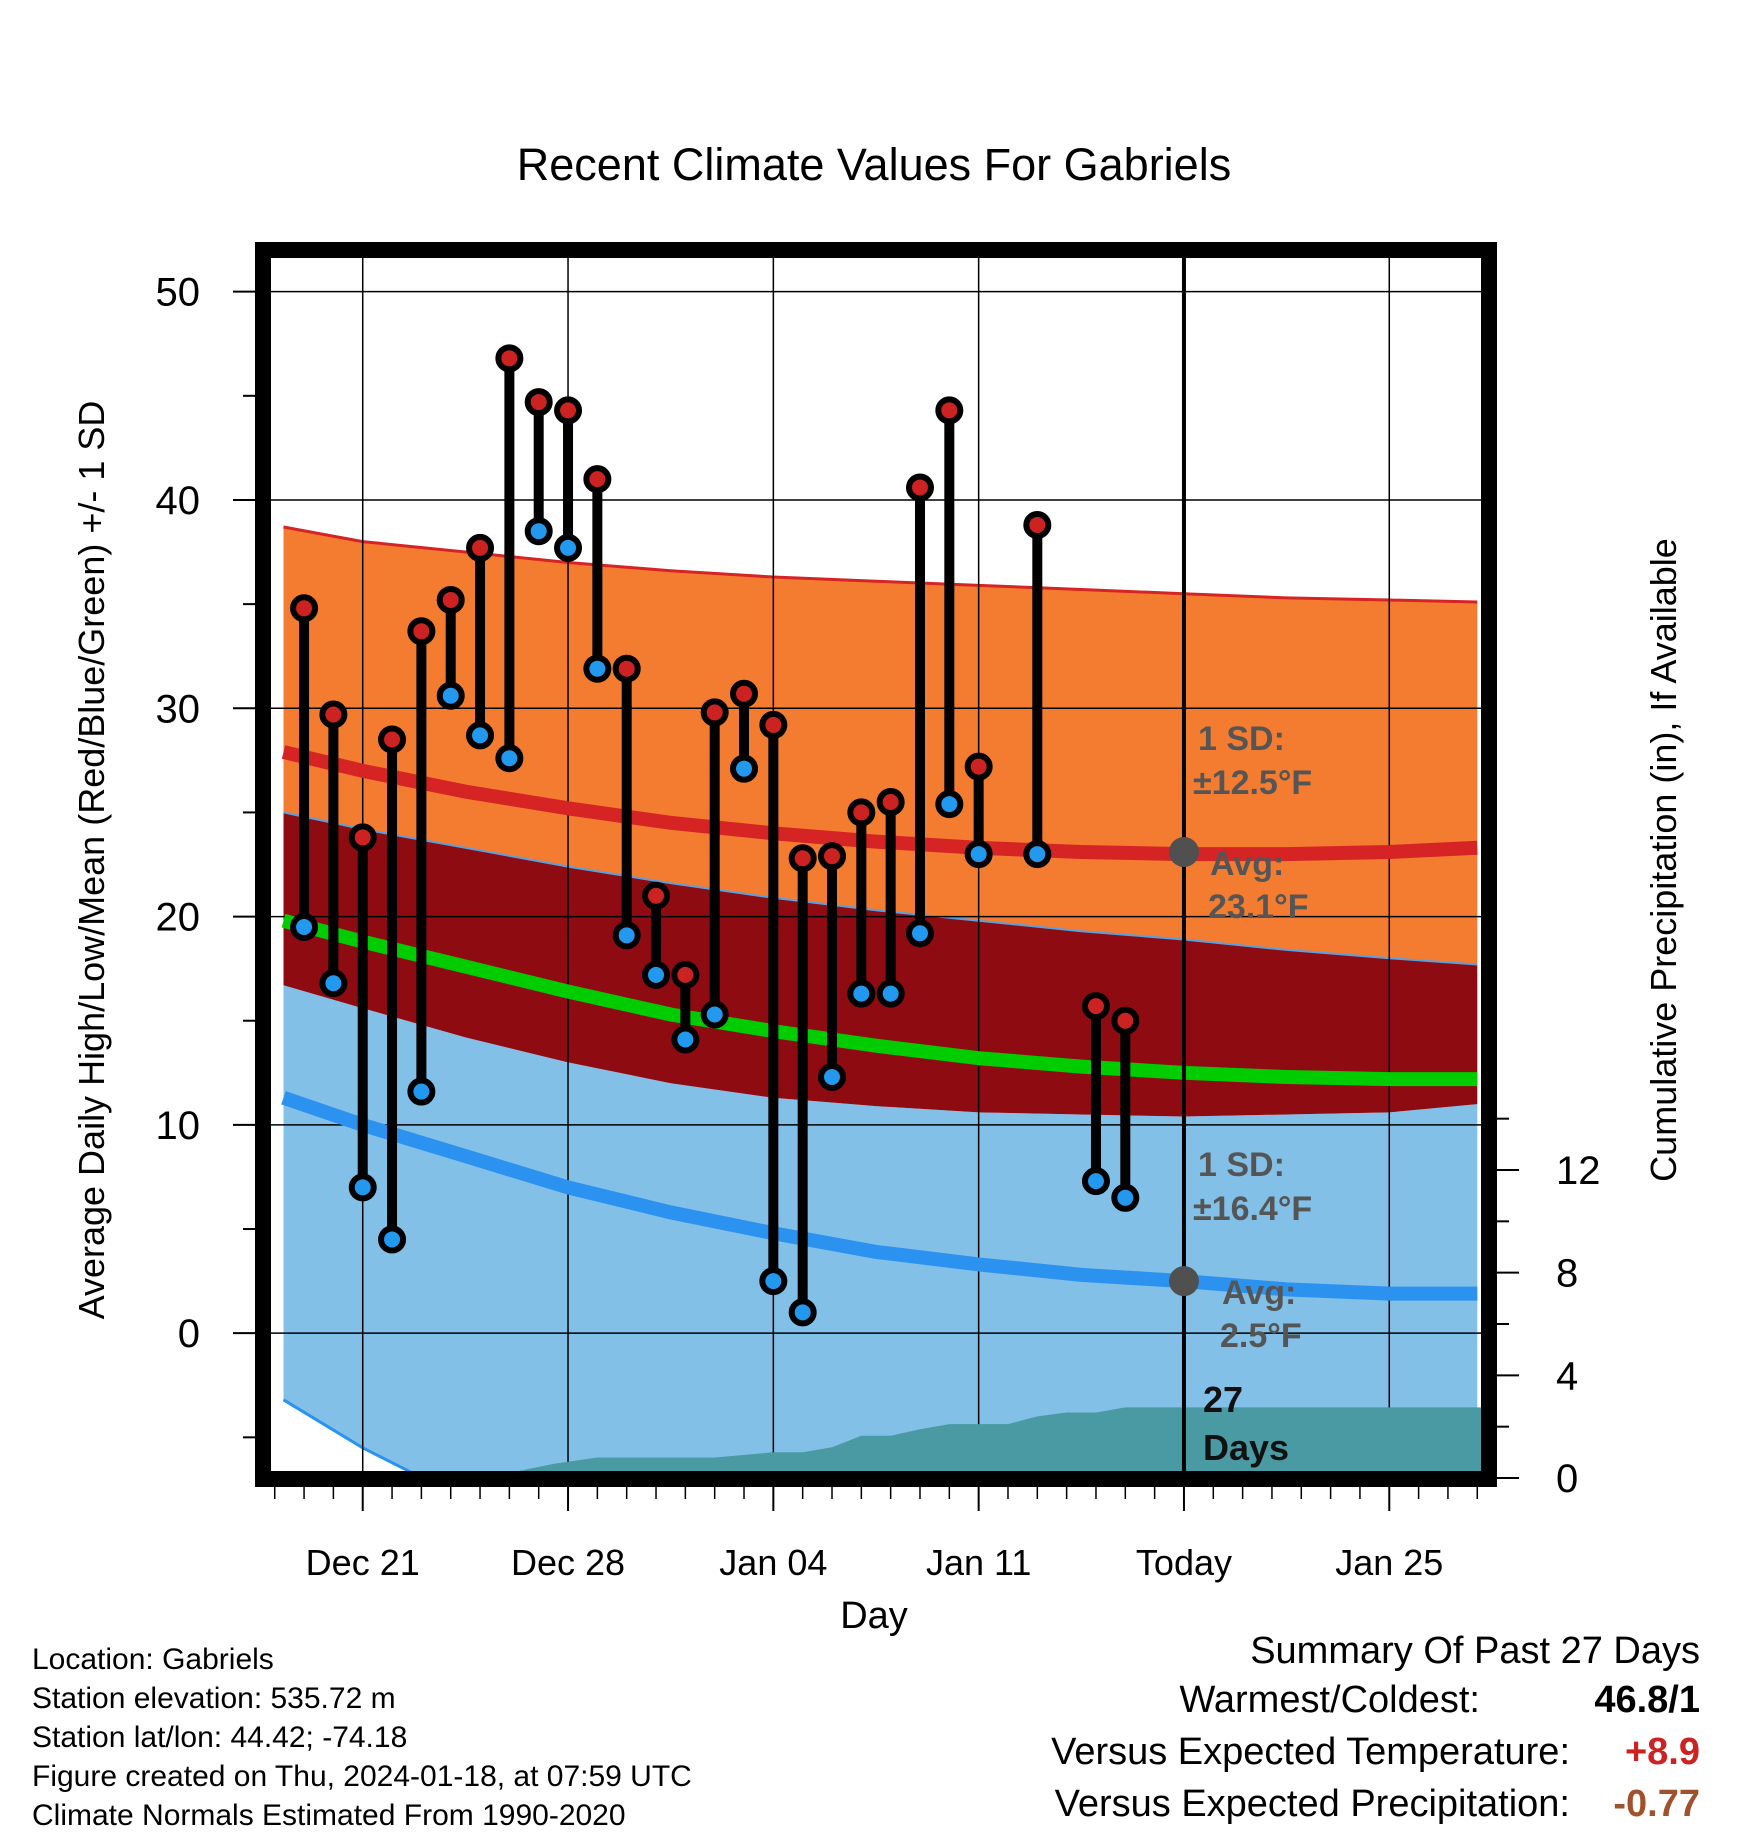 The image size is (1748, 1835). Describe the element at coordinates (1662, 1752) in the screenshot. I see `temp-value: +8.9` at that location.